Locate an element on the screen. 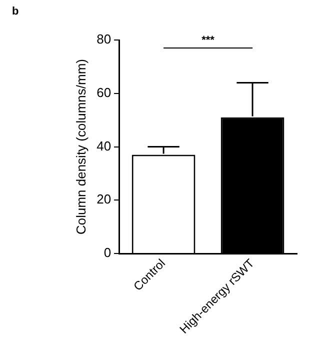 This screenshot has width=327, height=340. y-tick-label: 0 is located at coordinates (108, 252).